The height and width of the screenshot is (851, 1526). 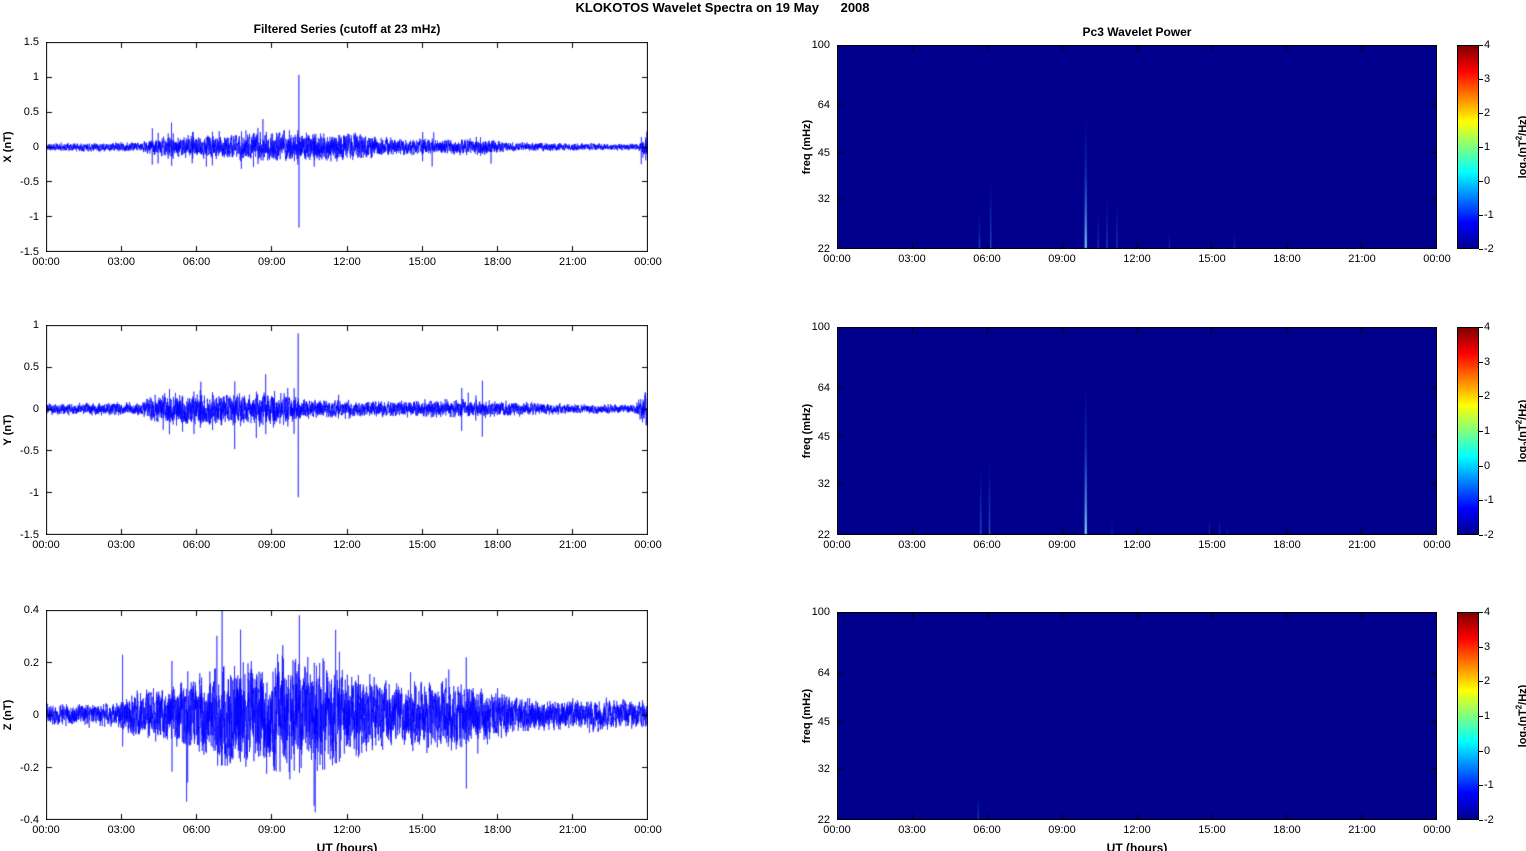 I want to click on colorbar-z: 4 3 2 1 0 -1 -2 log2(nT2/Hz), so click(x=1491, y=716).